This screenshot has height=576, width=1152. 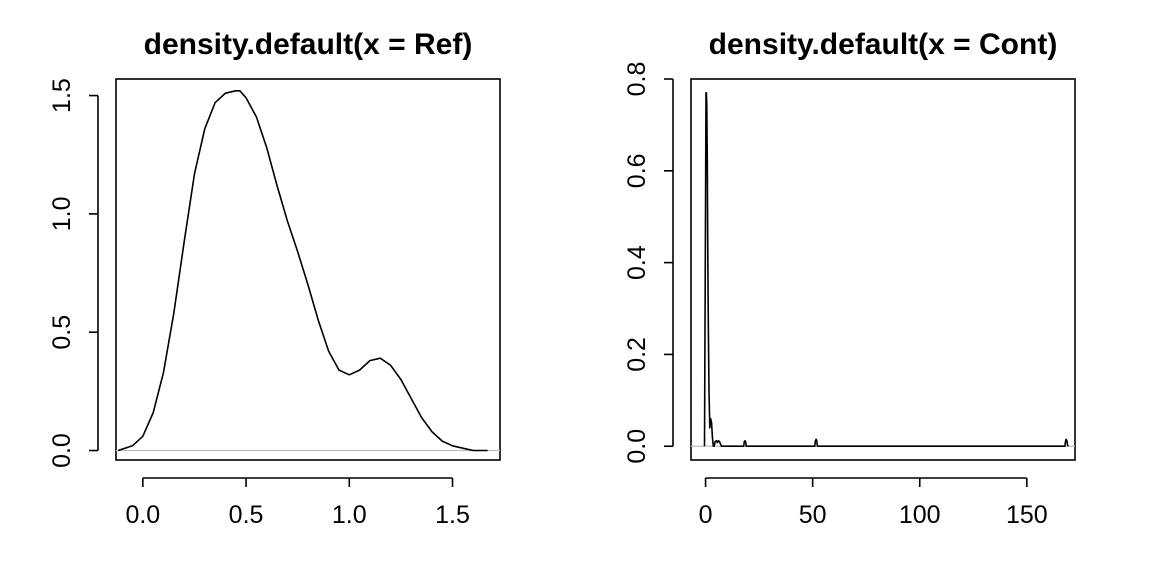 What do you see at coordinates (62, 95) in the screenshot?
I see `y-tick-label: 1.5` at bounding box center [62, 95].